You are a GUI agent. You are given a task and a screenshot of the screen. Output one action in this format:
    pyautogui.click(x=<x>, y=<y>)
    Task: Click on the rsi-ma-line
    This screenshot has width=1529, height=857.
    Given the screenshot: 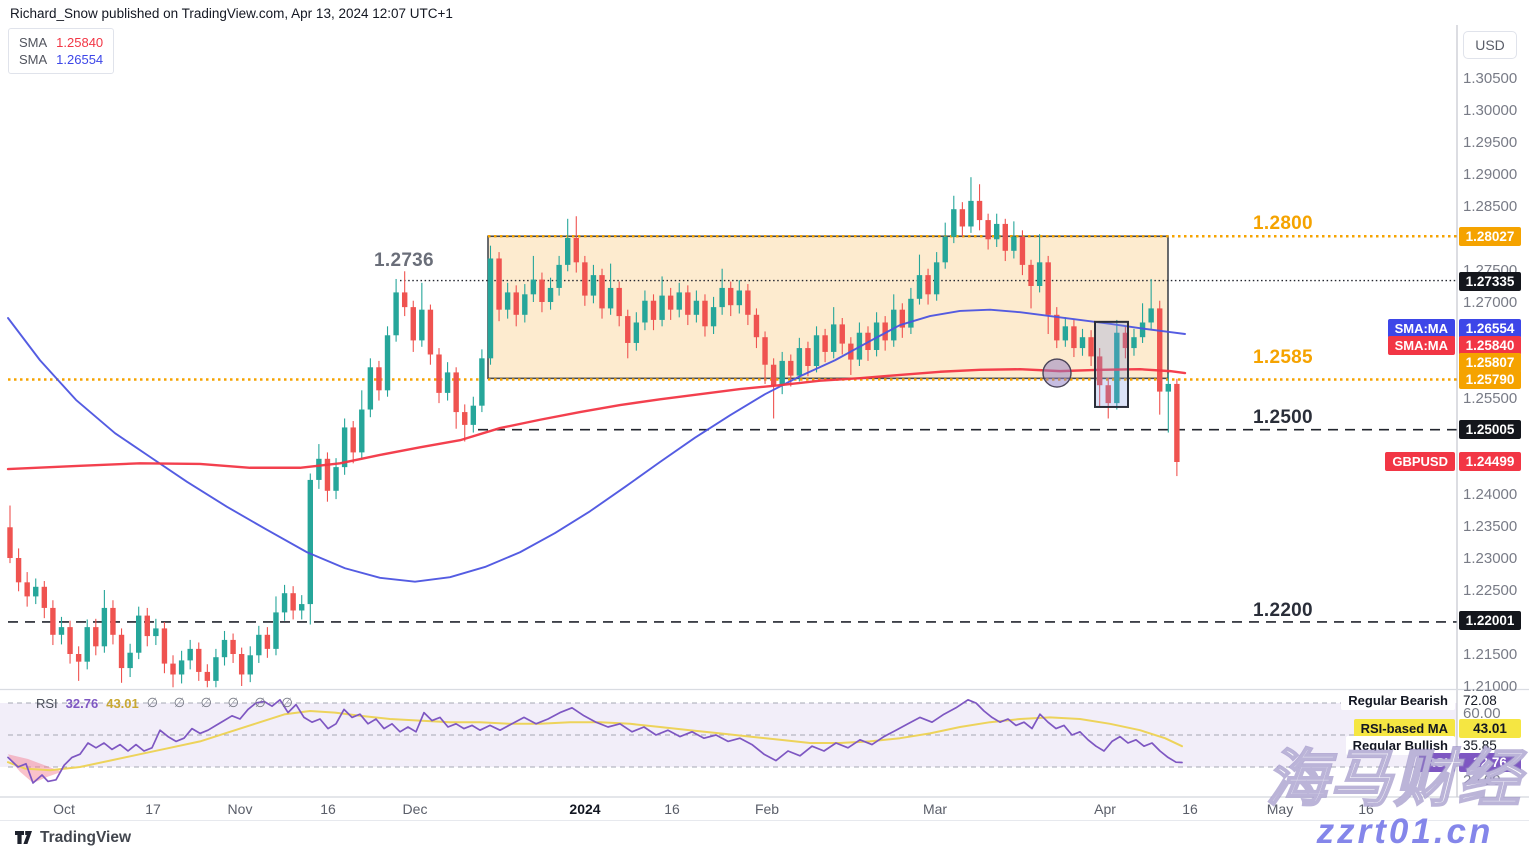 What is the action you would take?
    pyautogui.click(x=595, y=741)
    